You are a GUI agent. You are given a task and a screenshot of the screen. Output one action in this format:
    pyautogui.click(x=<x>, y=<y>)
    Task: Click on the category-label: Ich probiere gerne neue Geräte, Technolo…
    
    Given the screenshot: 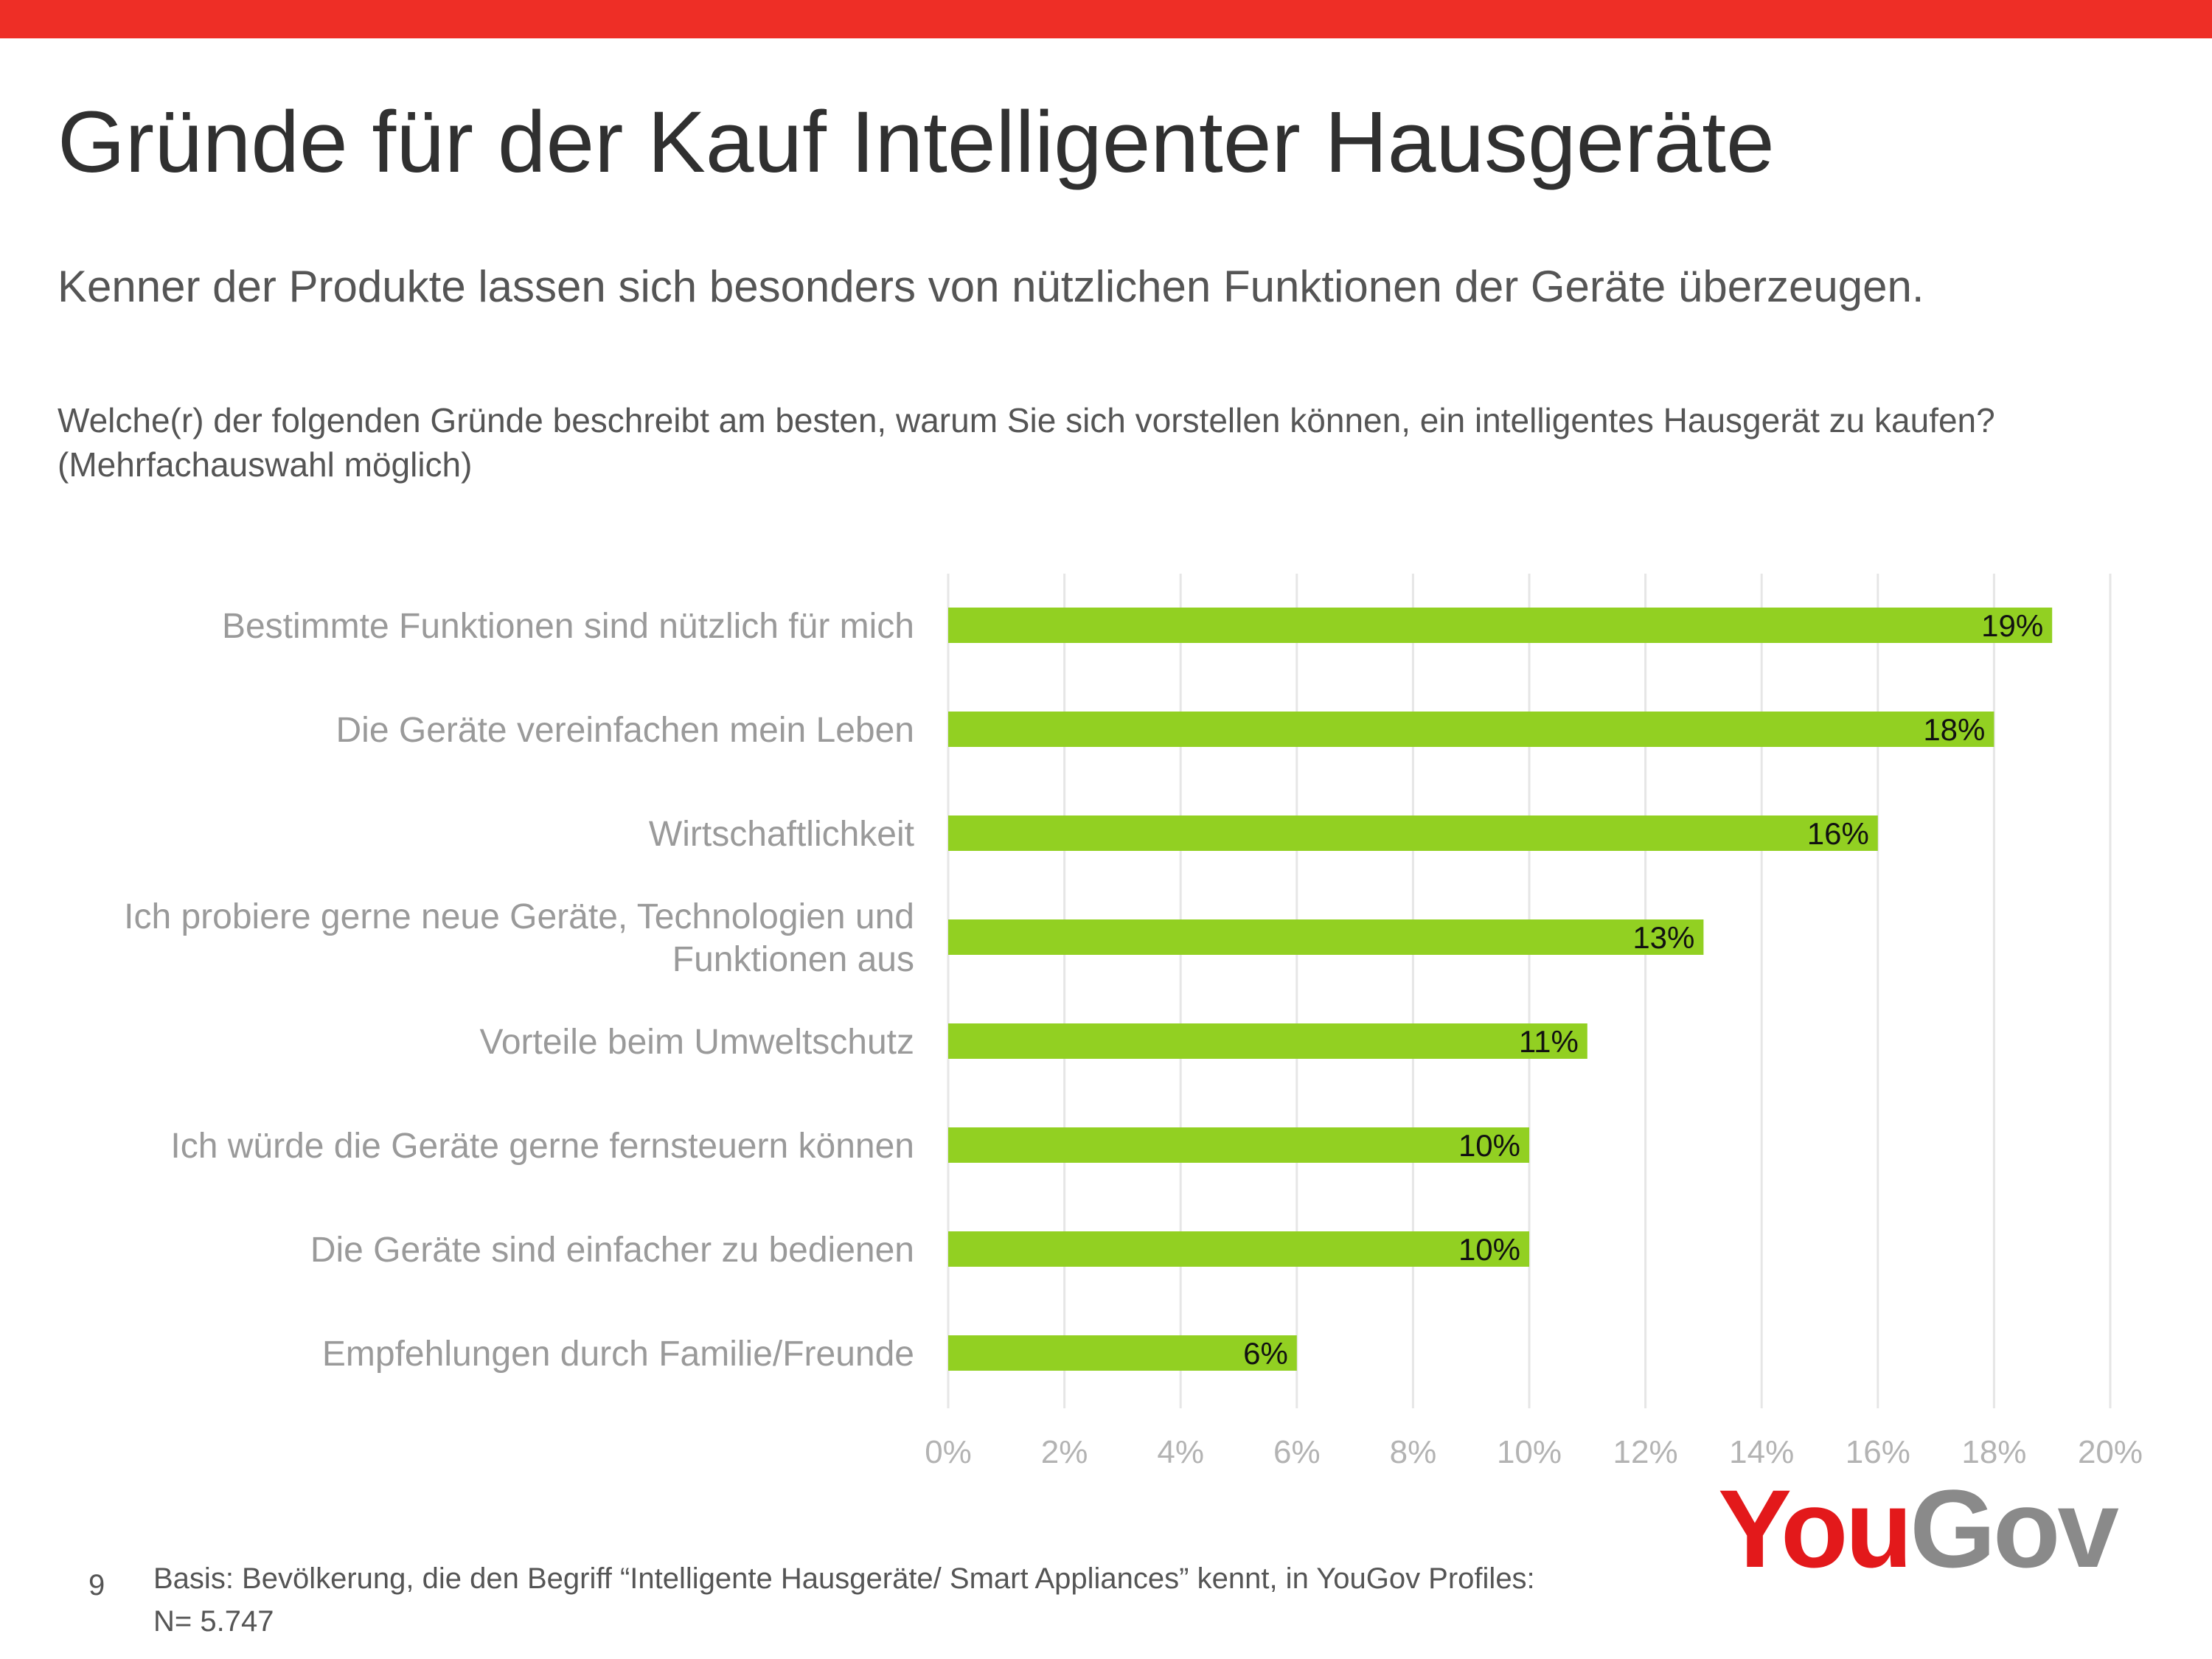 What is the action you would take?
    pyautogui.click(x=519, y=938)
    